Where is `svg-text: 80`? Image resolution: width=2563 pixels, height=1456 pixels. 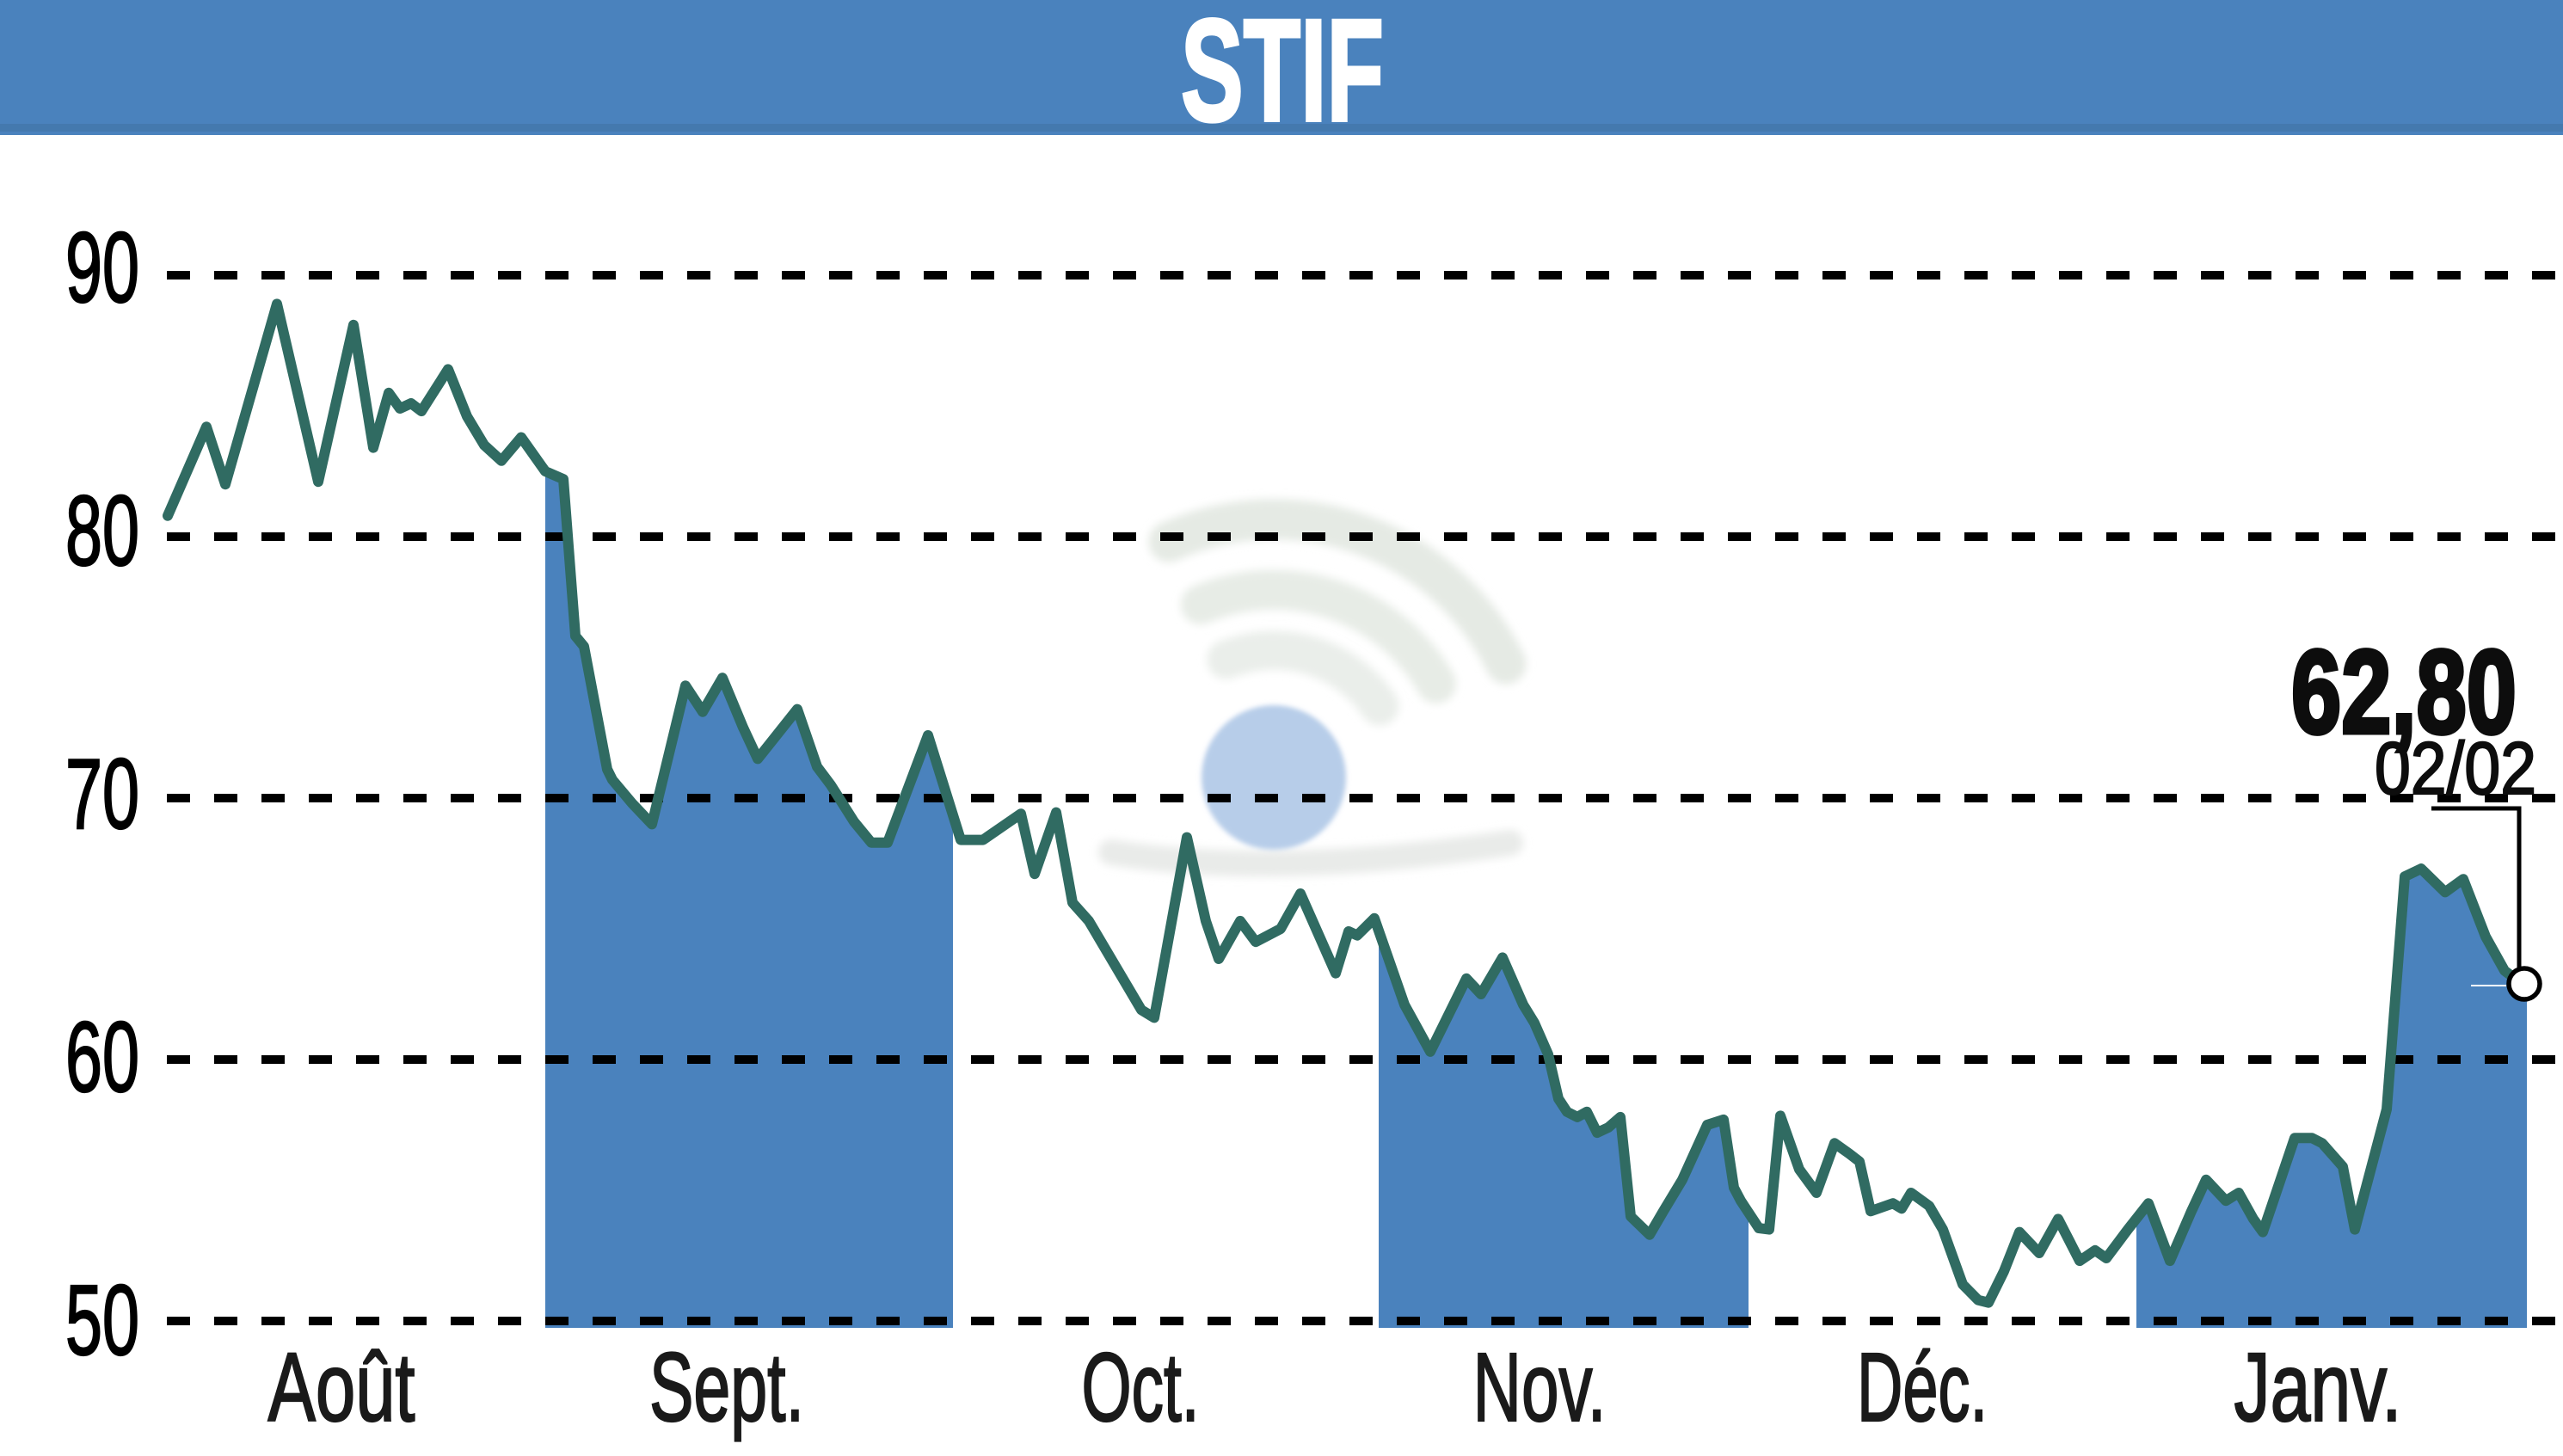
svg-text: 80 is located at coordinates (102, 531).